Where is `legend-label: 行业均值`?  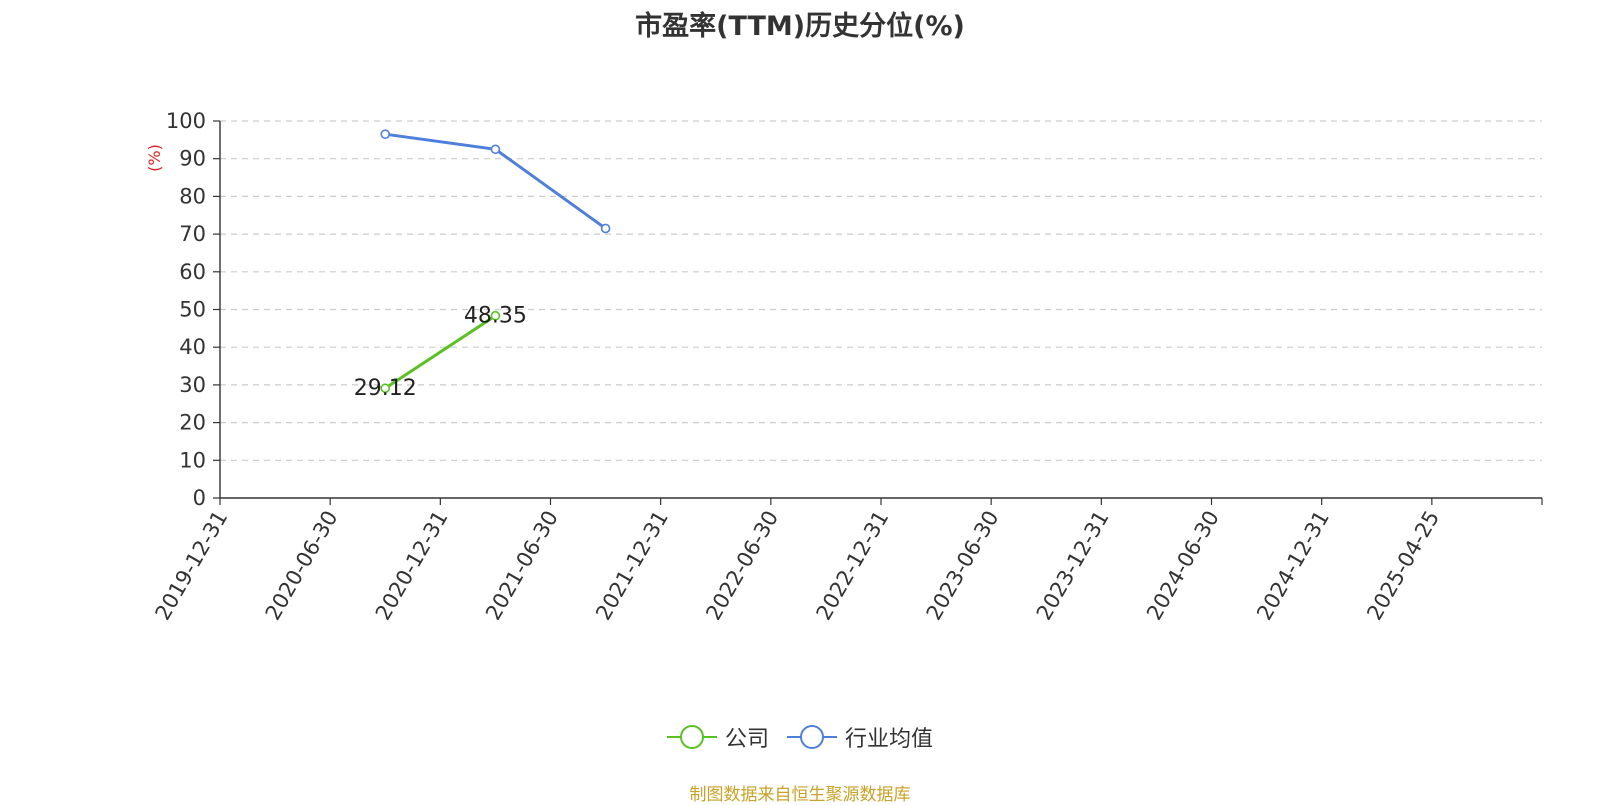
legend-label: 行业均值 is located at coordinates (889, 739).